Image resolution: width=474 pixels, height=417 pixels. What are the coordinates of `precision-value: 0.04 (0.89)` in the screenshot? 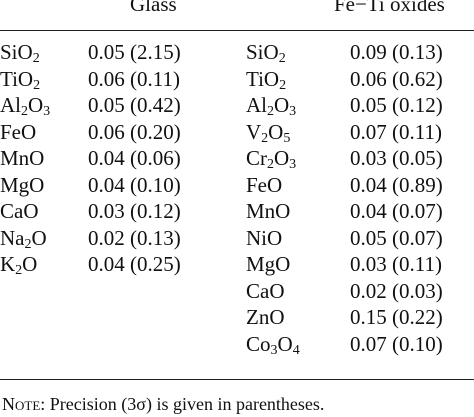 It's located at (396, 184).